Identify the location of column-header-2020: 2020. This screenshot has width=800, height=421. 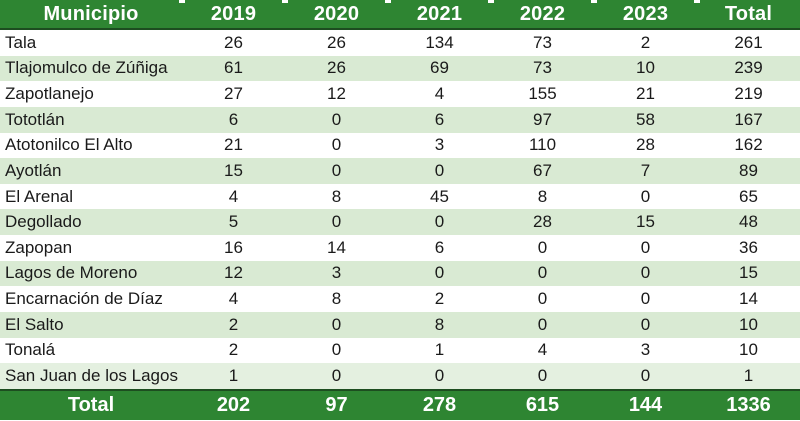
(336, 15).